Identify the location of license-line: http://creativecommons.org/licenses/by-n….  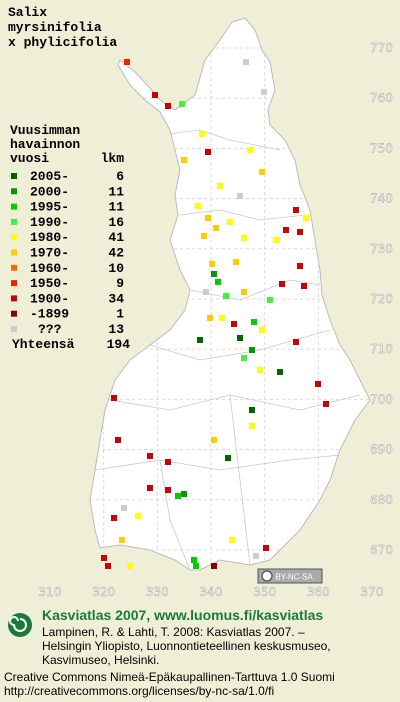
(139, 691).